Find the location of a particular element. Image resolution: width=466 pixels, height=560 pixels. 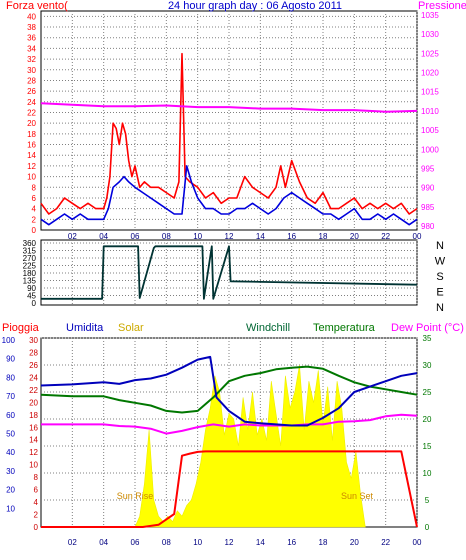

top-x-tick-labels: 02 04 06 08 10 12 14 16 18 20 22 00 is located at coordinates (245, 236).